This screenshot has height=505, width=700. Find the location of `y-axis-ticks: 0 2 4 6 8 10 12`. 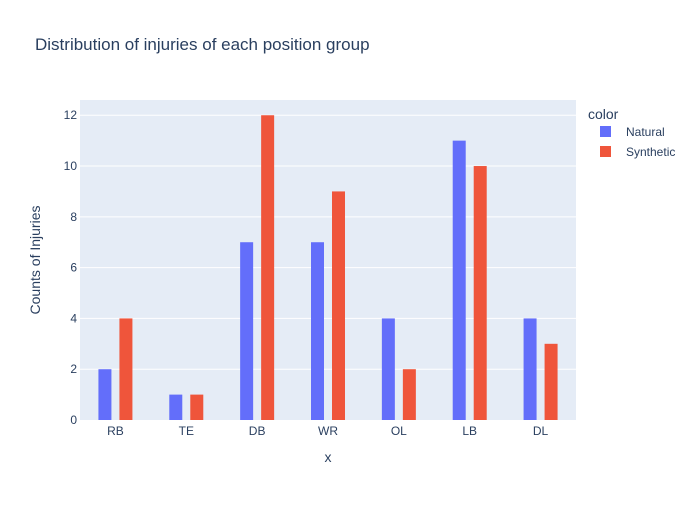

y-axis-ticks: 0 2 4 6 8 10 12 is located at coordinates (71, 267).